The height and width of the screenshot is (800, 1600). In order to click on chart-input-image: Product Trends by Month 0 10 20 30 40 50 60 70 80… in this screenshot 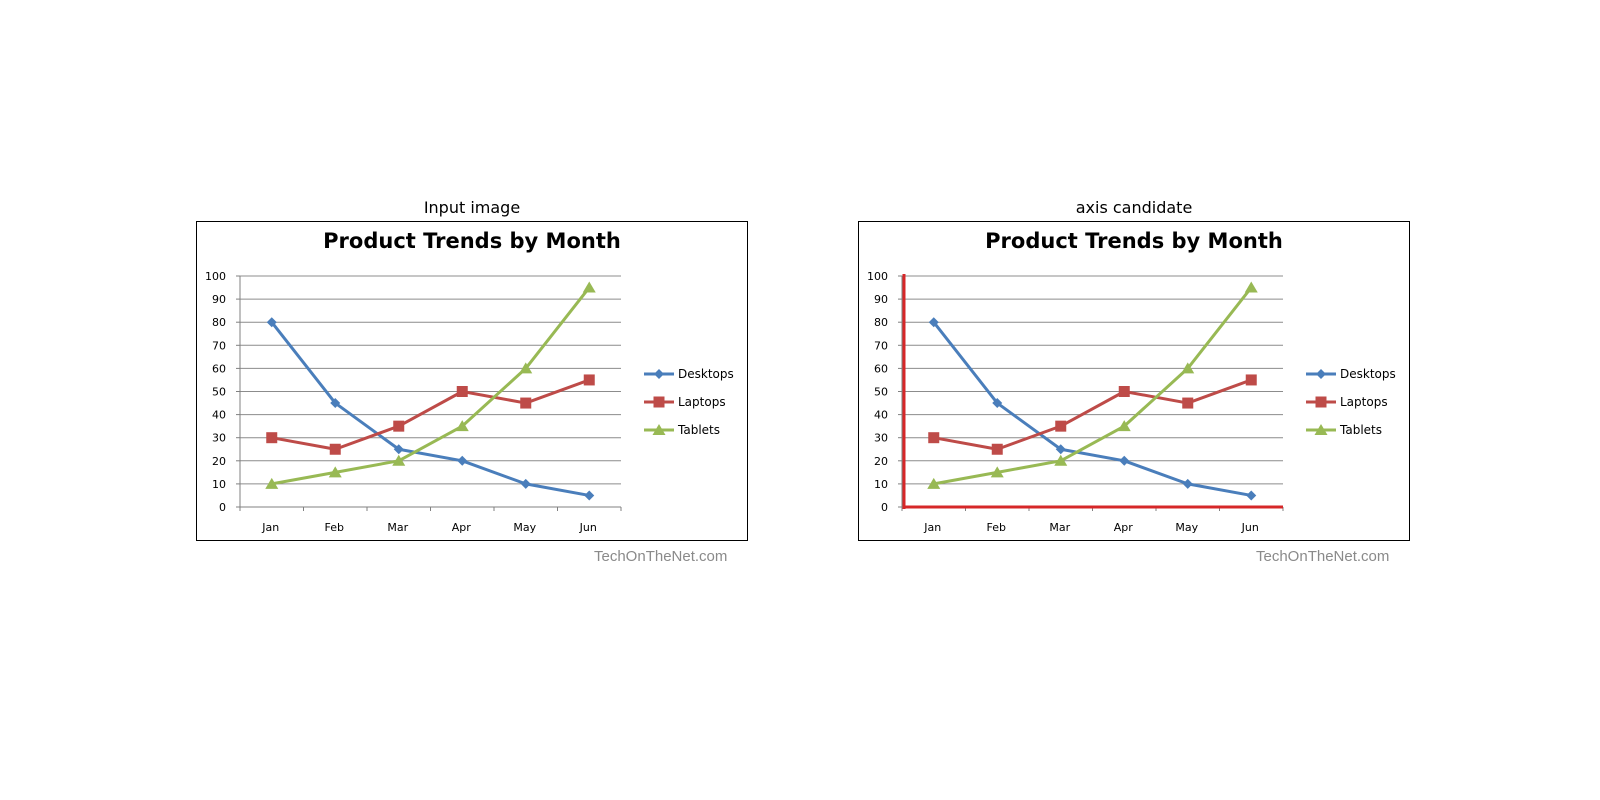, I will do `click(472, 381)`.